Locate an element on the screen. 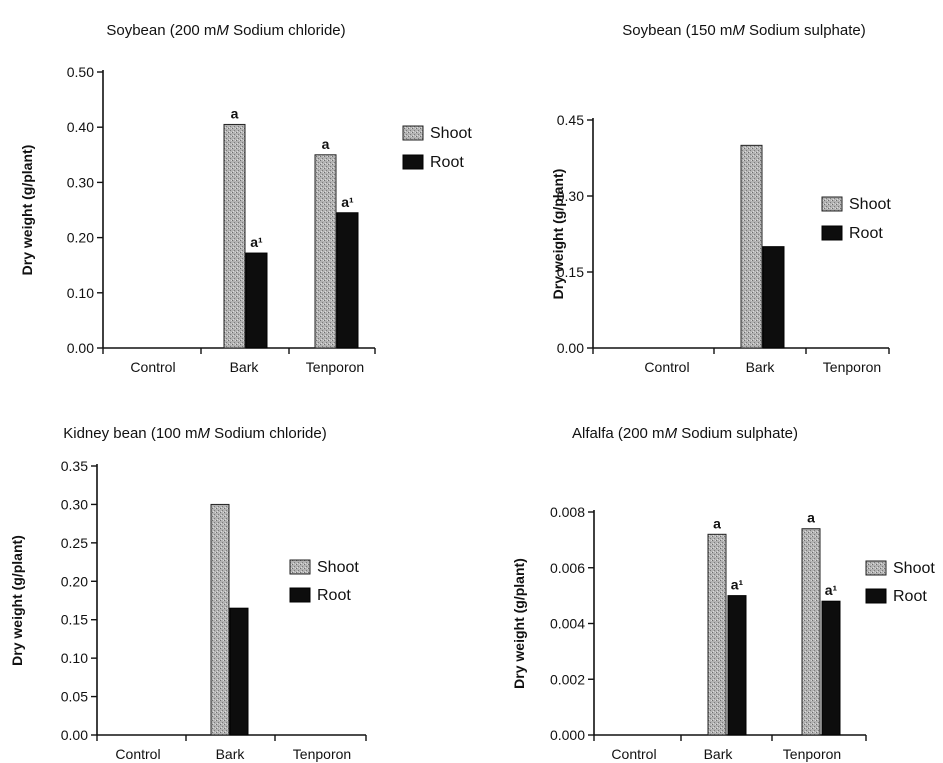 The height and width of the screenshot is (763, 943). y-tick-label: 0.000 is located at coordinates (567, 735).